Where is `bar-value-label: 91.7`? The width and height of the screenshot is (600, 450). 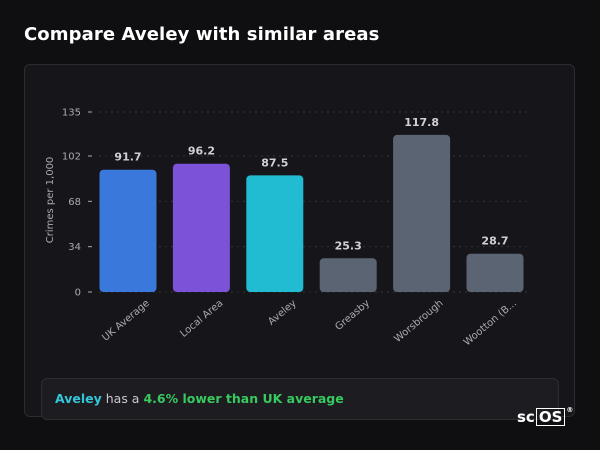
bar-value-label: 91.7 is located at coordinates (127, 157).